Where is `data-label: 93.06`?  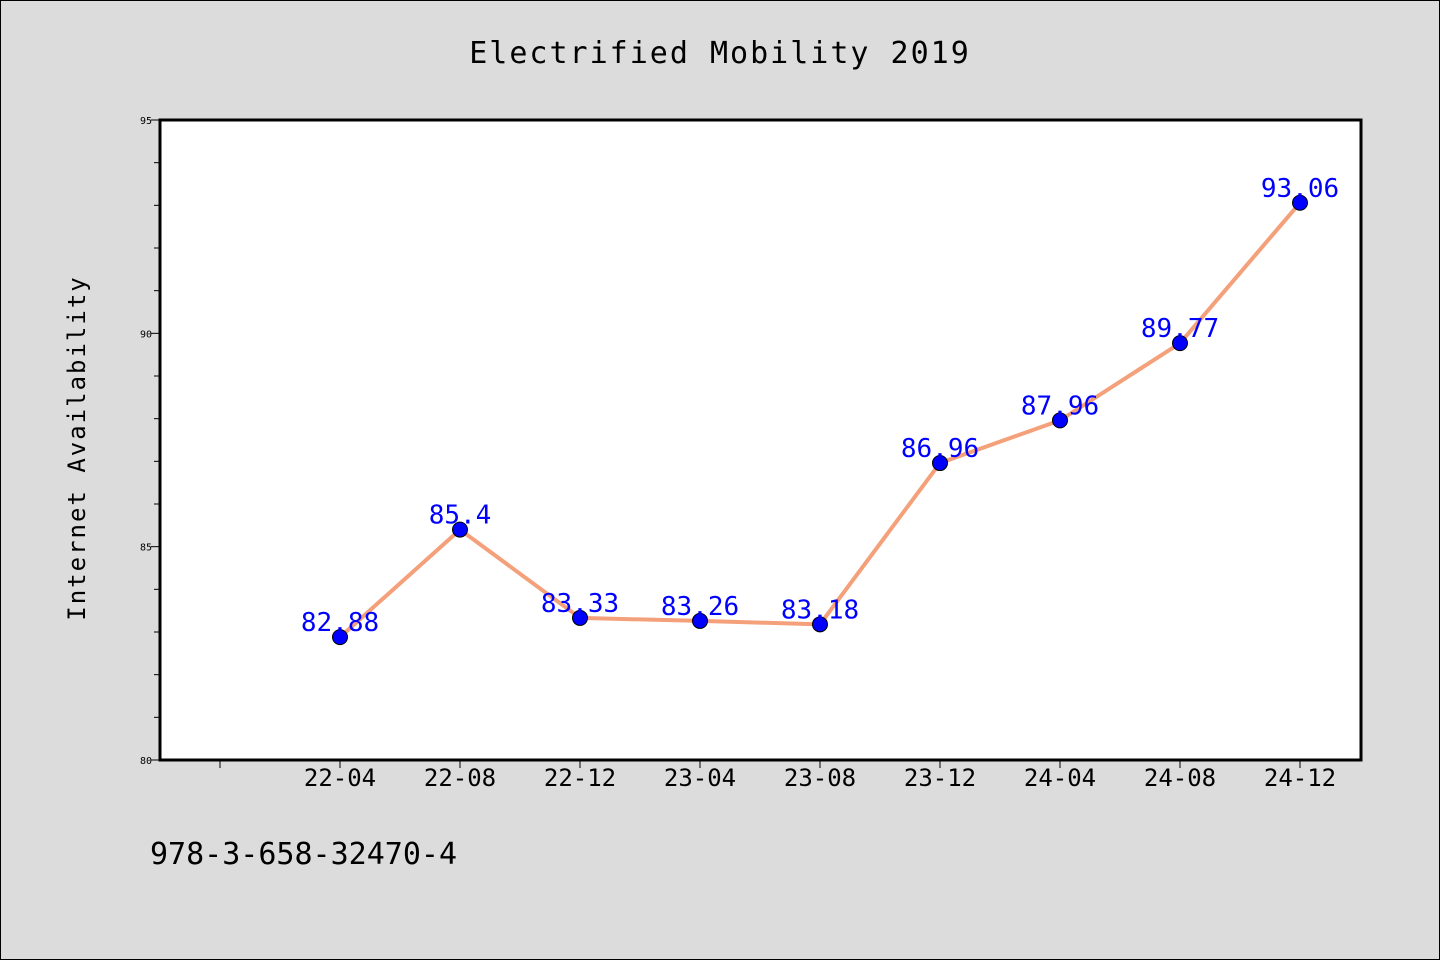 data-label: 93.06 is located at coordinates (1300, 189).